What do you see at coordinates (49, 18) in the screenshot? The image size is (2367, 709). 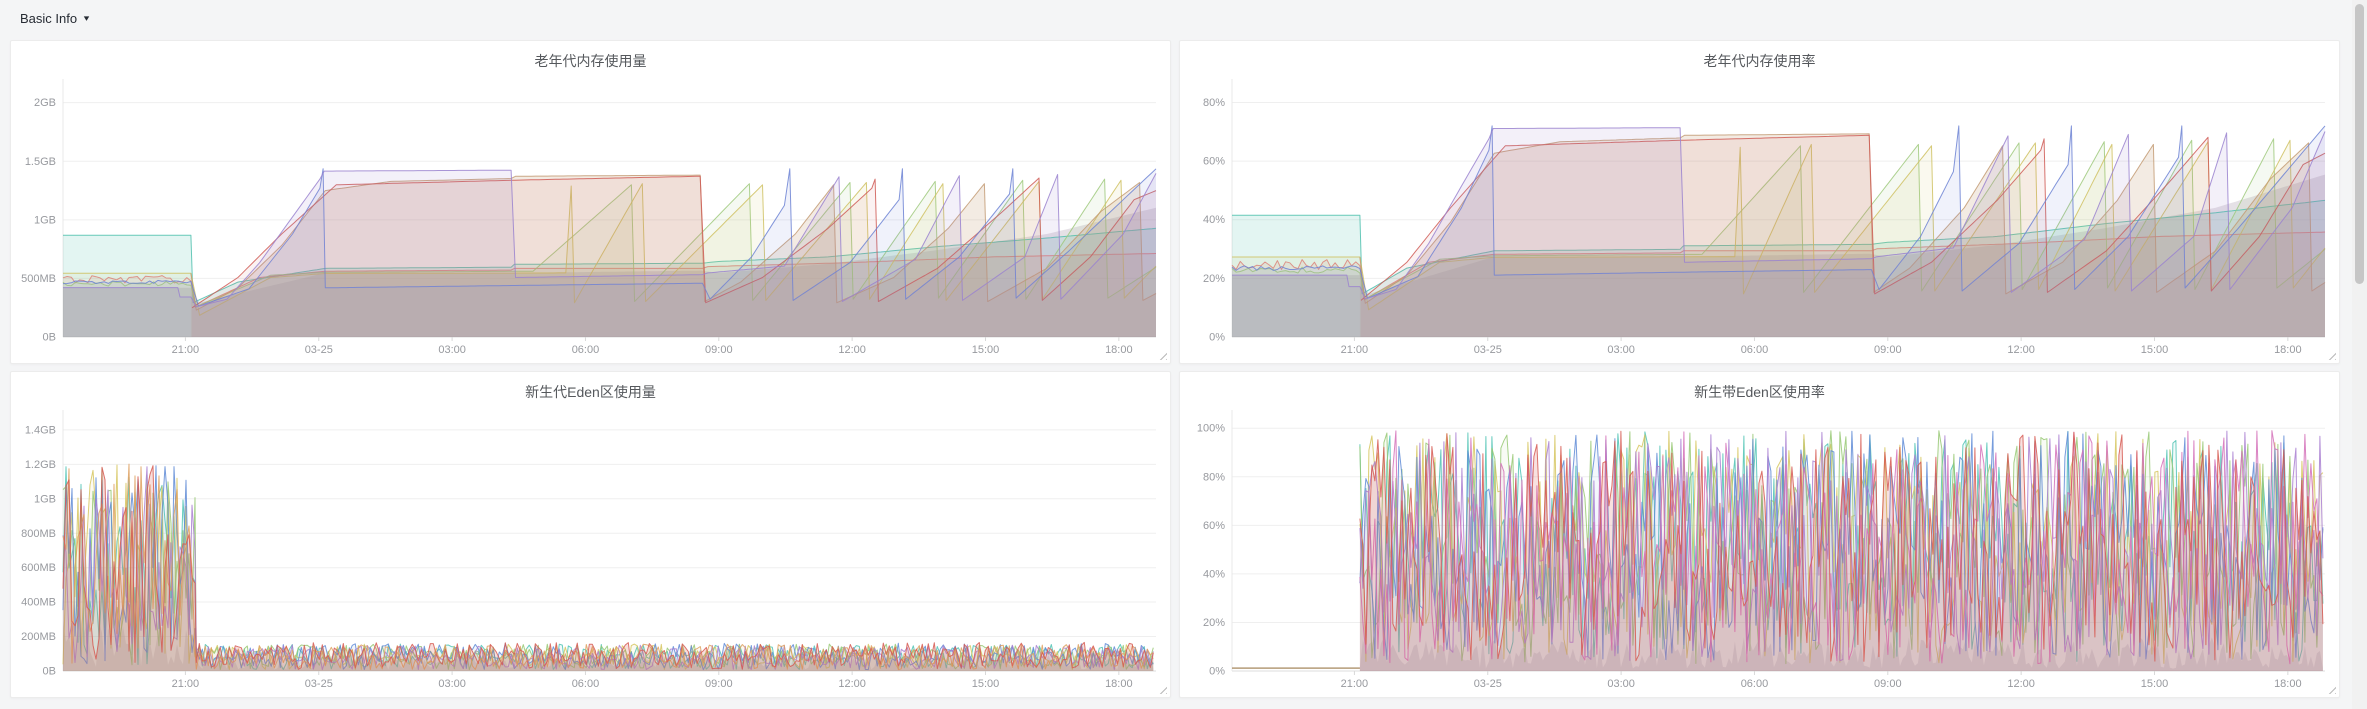 I see `basic-info-dropdown-label: Basic Info` at bounding box center [49, 18].